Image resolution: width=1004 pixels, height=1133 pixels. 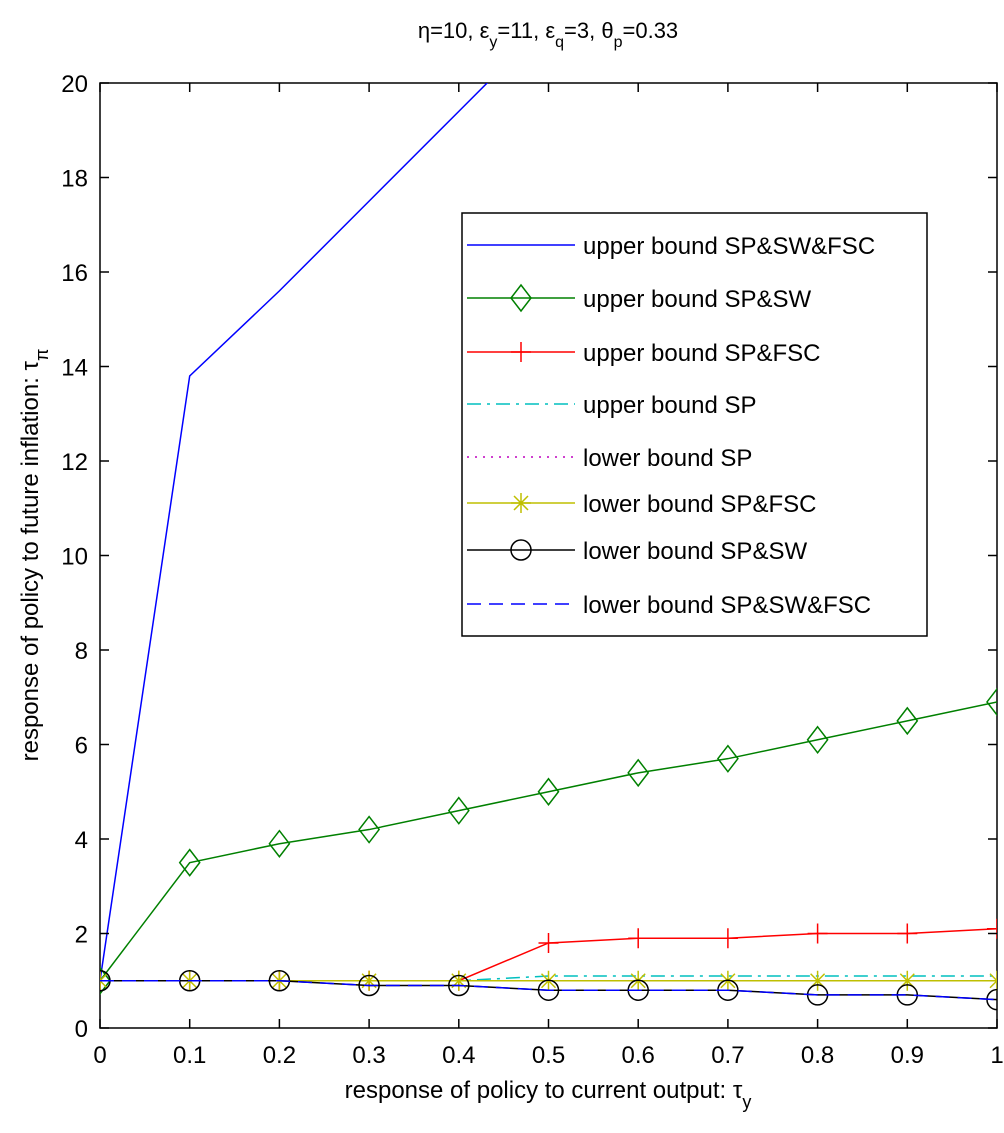 What do you see at coordinates (729, 246) in the screenshot?
I see `legend-label: upper bound SP&SW&FSC` at bounding box center [729, 246].